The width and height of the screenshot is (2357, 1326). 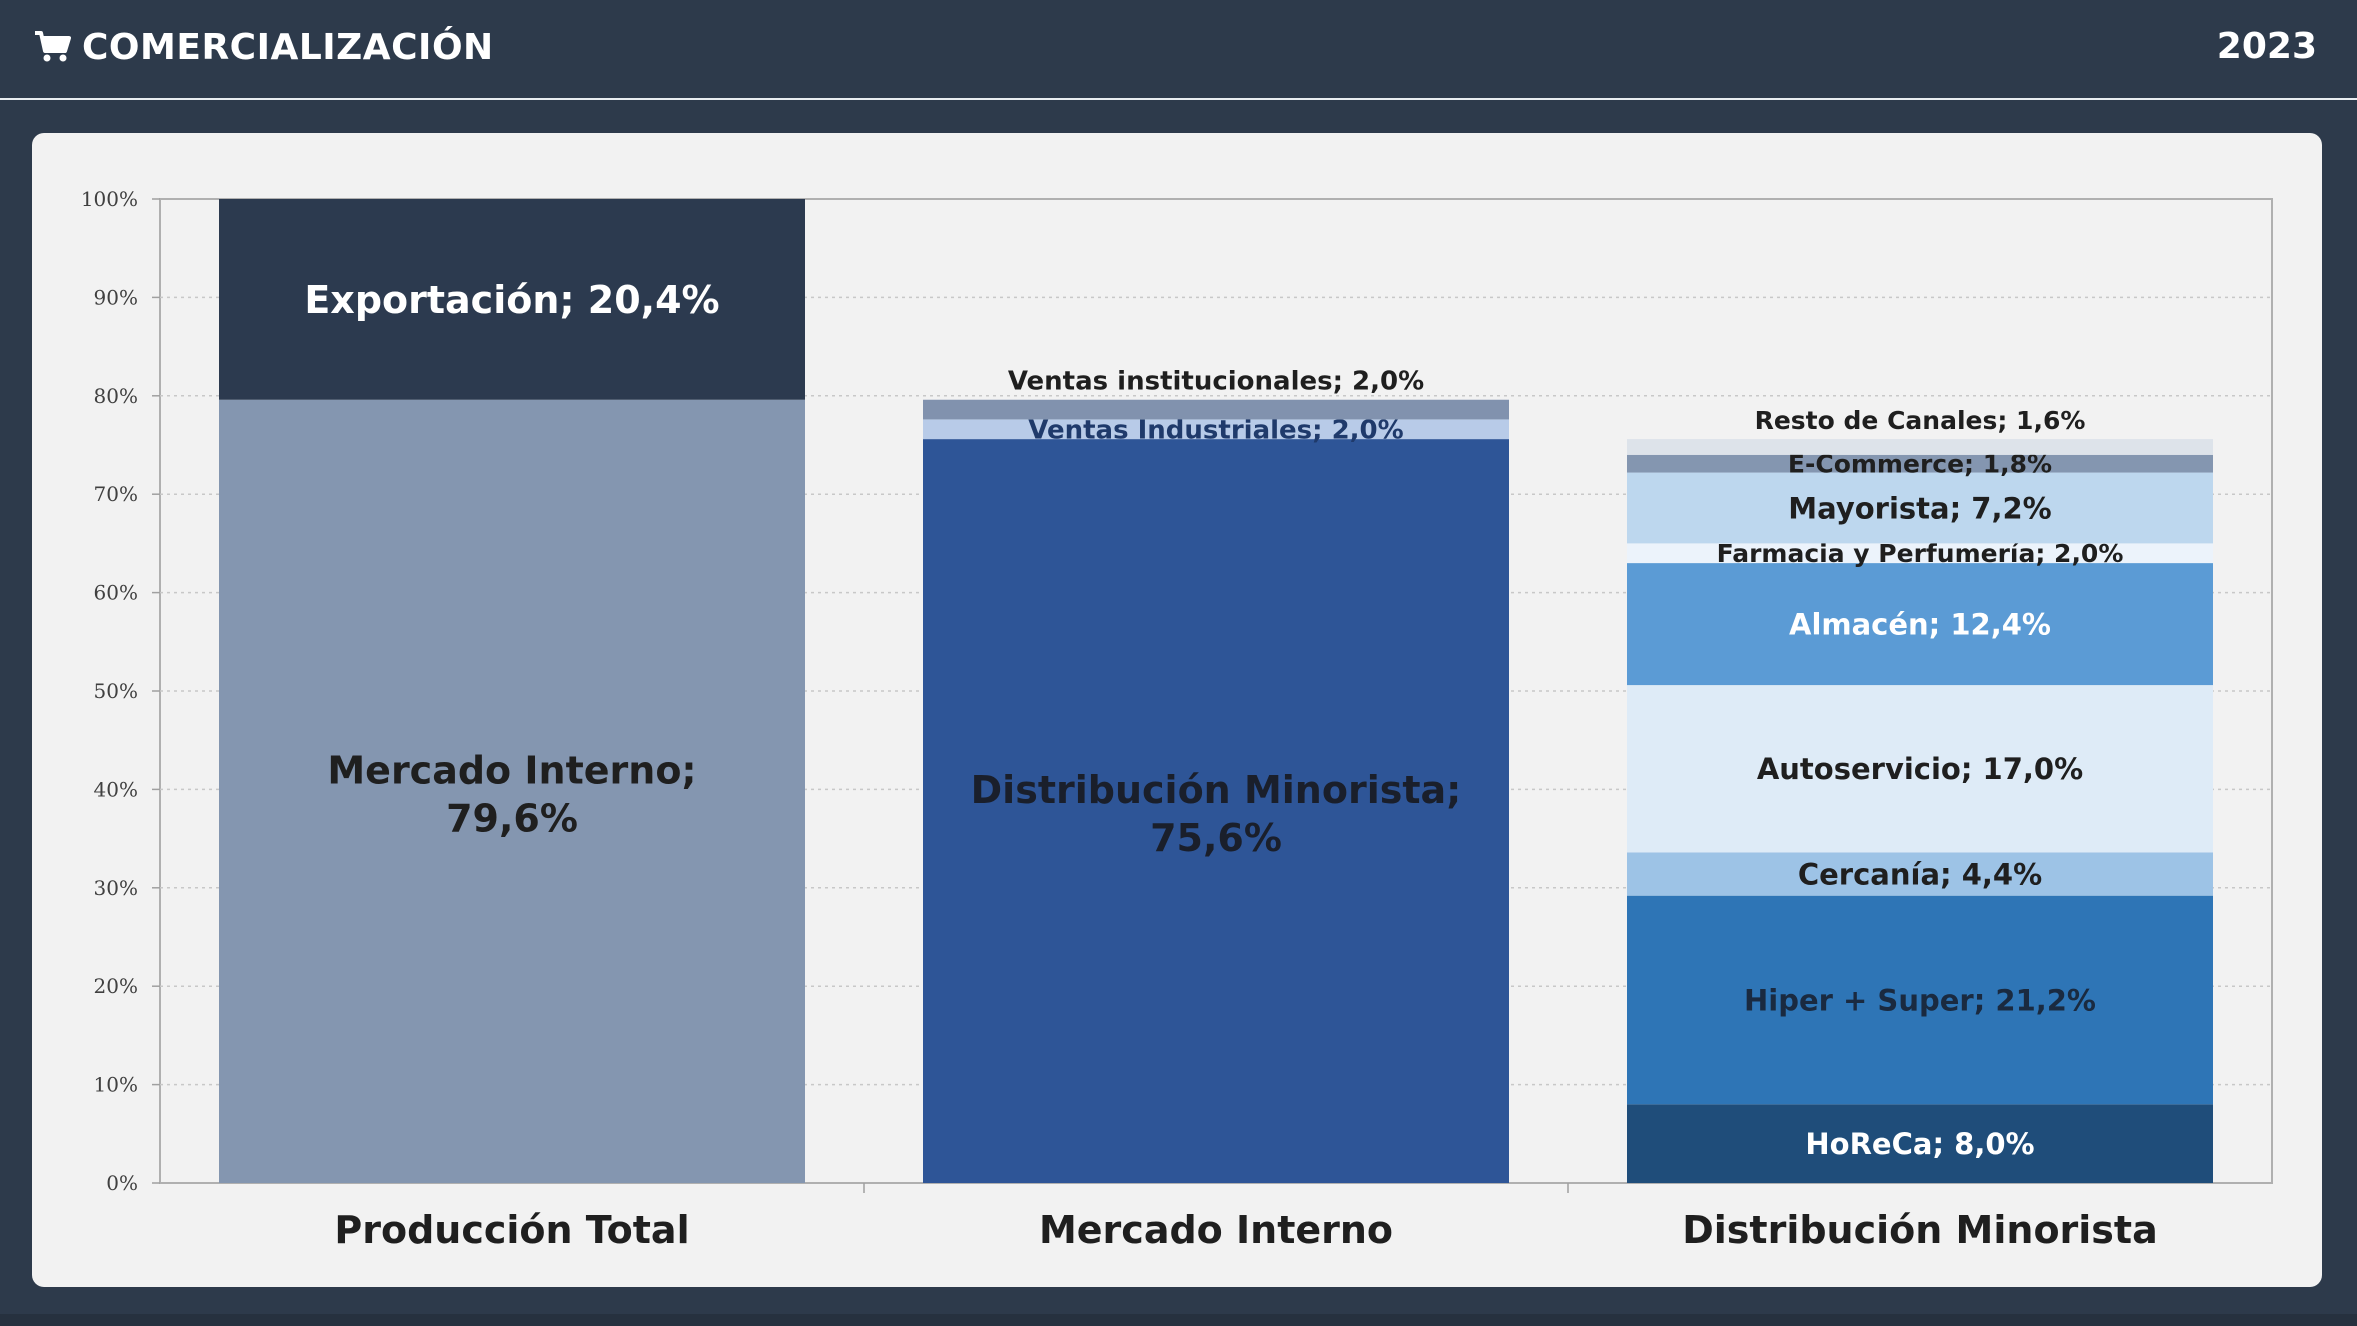 I want to click on segment-label: Mercado Interno;, so click(x=511, y=770).